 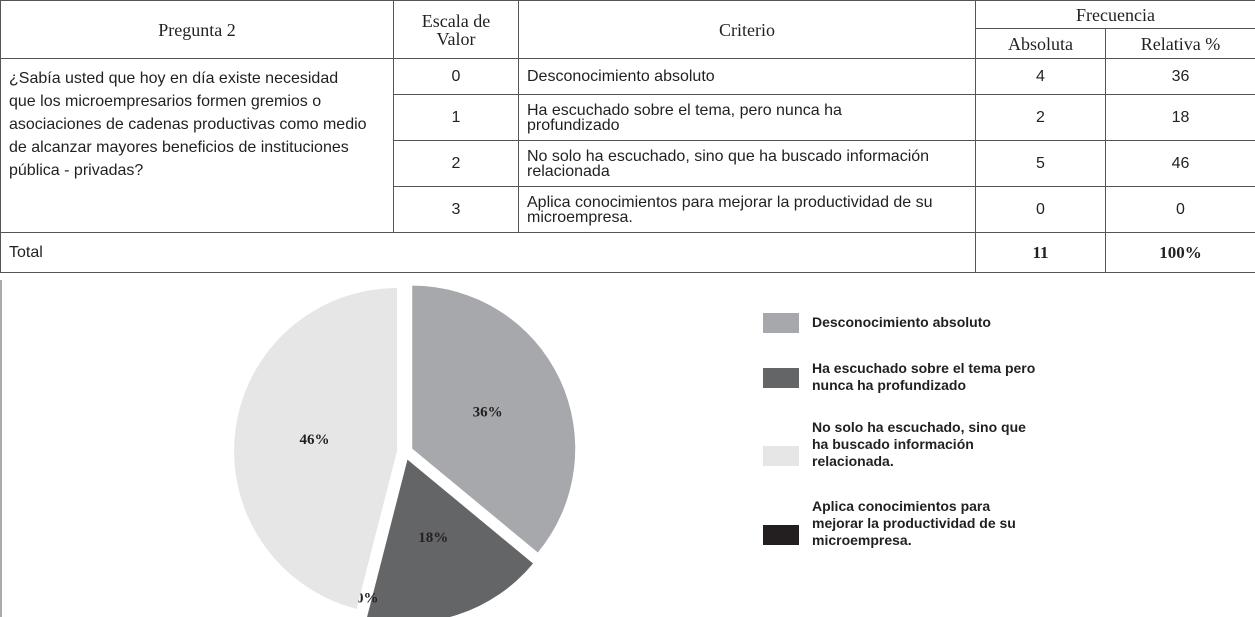 What do you see at coordinates (314, 440) in the screenshot?
I see `slice-label: 46%` at bounding box center [314, 440].